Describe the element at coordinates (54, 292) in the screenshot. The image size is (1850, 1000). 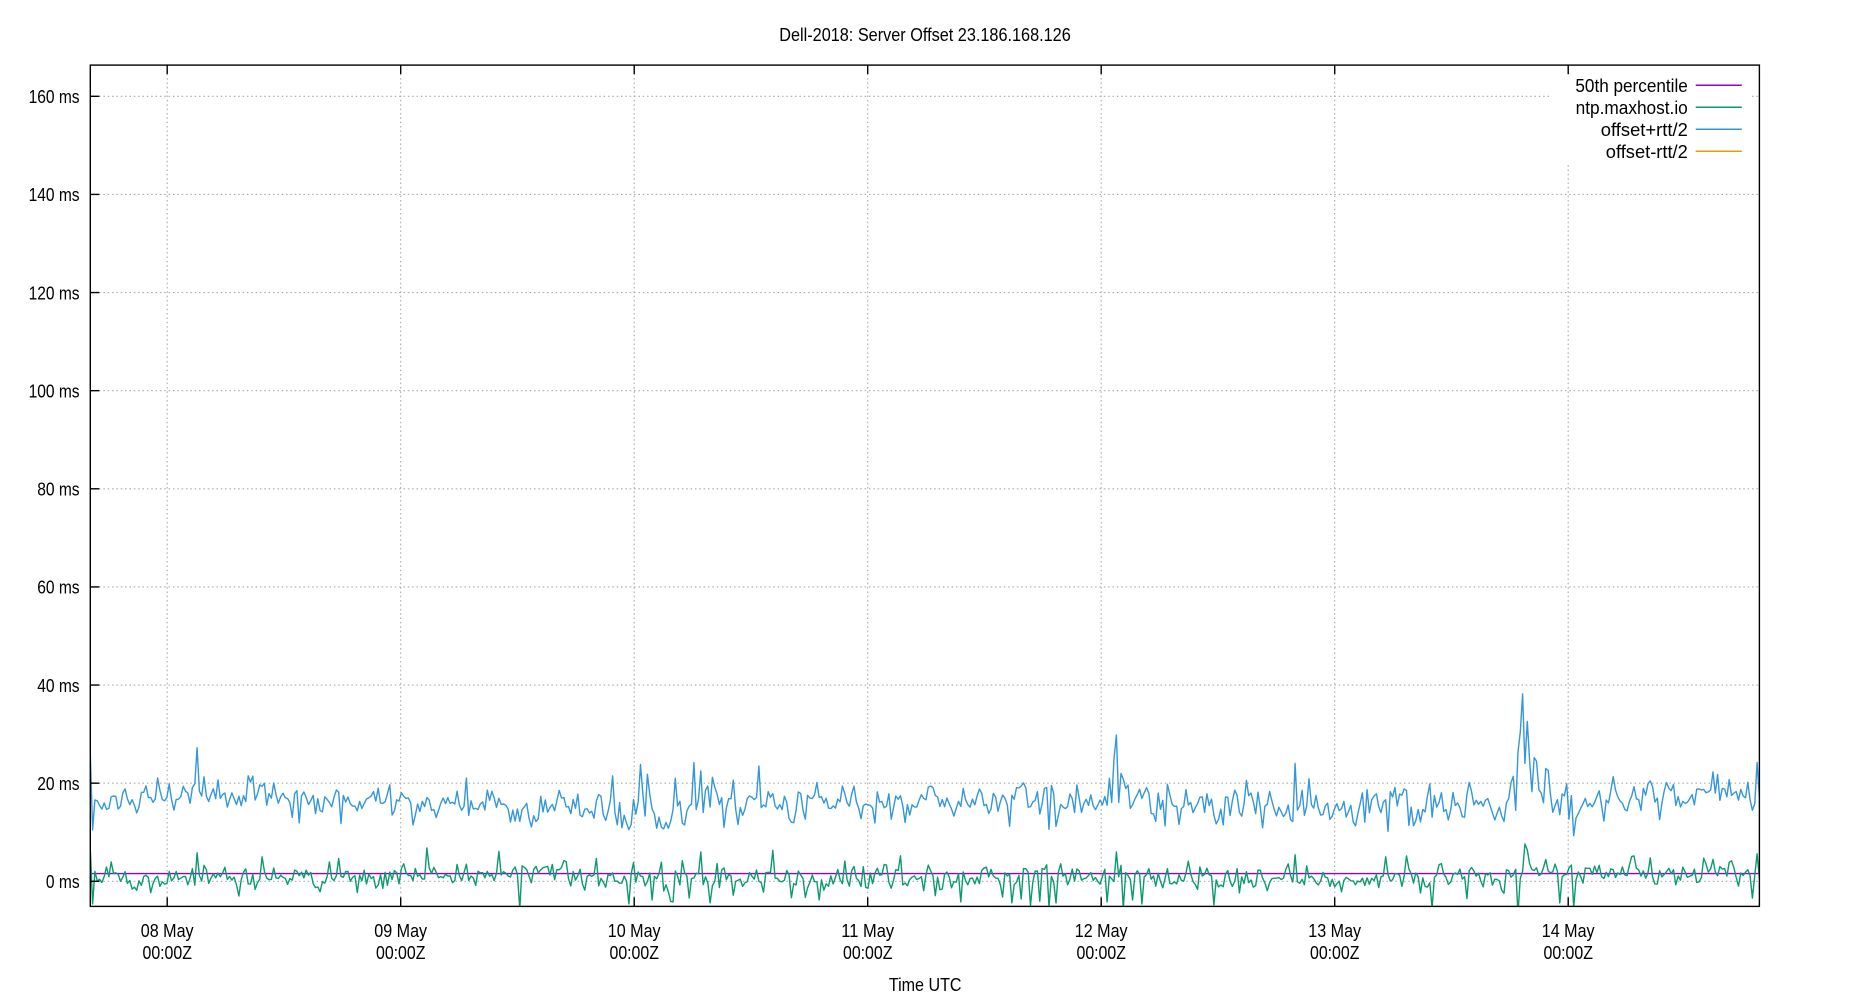
I see `svg-text: 120 ms` at that location.